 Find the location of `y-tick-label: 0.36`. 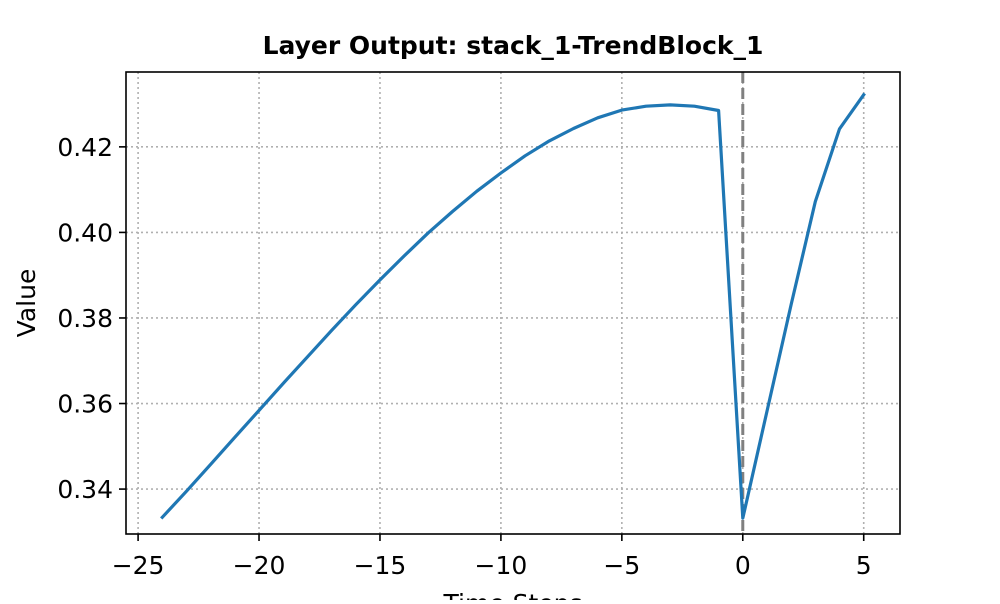

y-tick-label: 0.36 is located at coordinates (85, 404).